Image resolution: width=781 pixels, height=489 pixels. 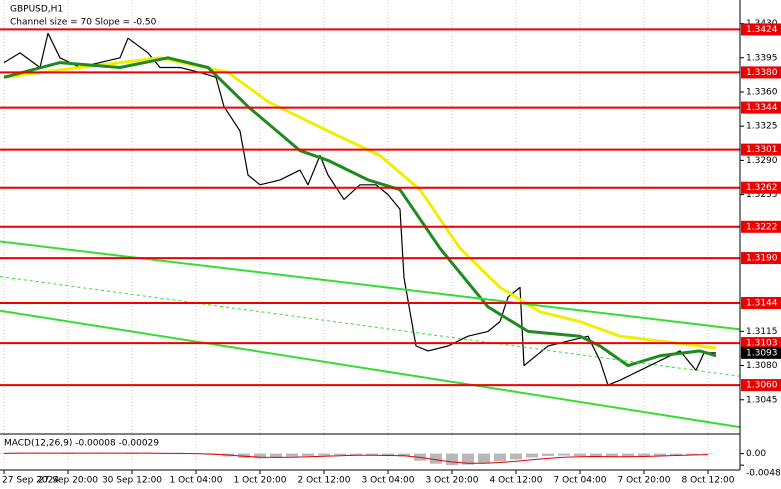 I want to click on y-tick-label: -0.00483, so click(x=763, y=474).